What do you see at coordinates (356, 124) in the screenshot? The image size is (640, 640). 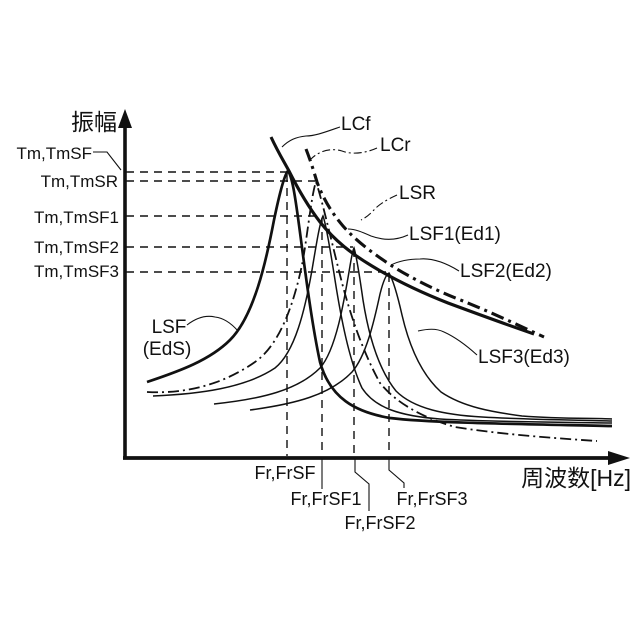 I see `curve-label-lcf: LCf` at bounding box center [356, 124].